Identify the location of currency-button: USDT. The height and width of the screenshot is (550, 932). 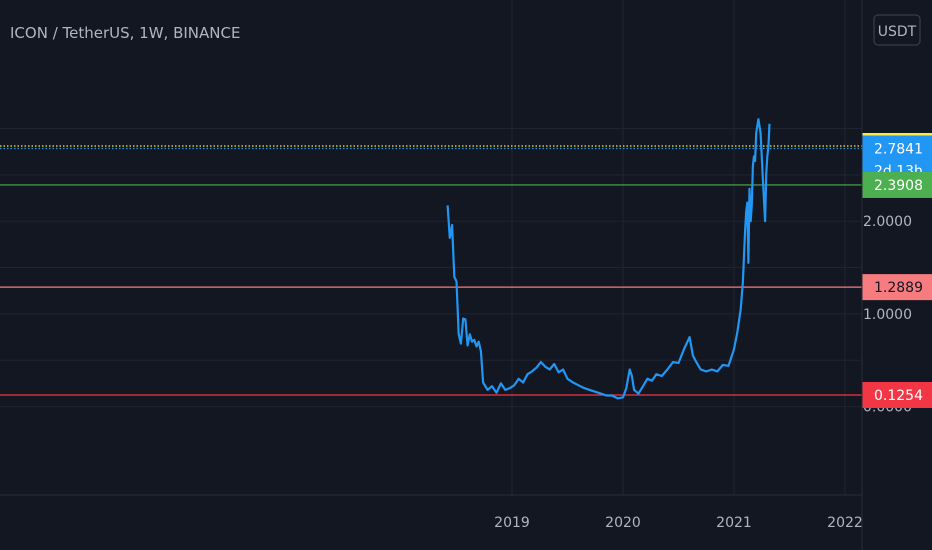
(897, 30).